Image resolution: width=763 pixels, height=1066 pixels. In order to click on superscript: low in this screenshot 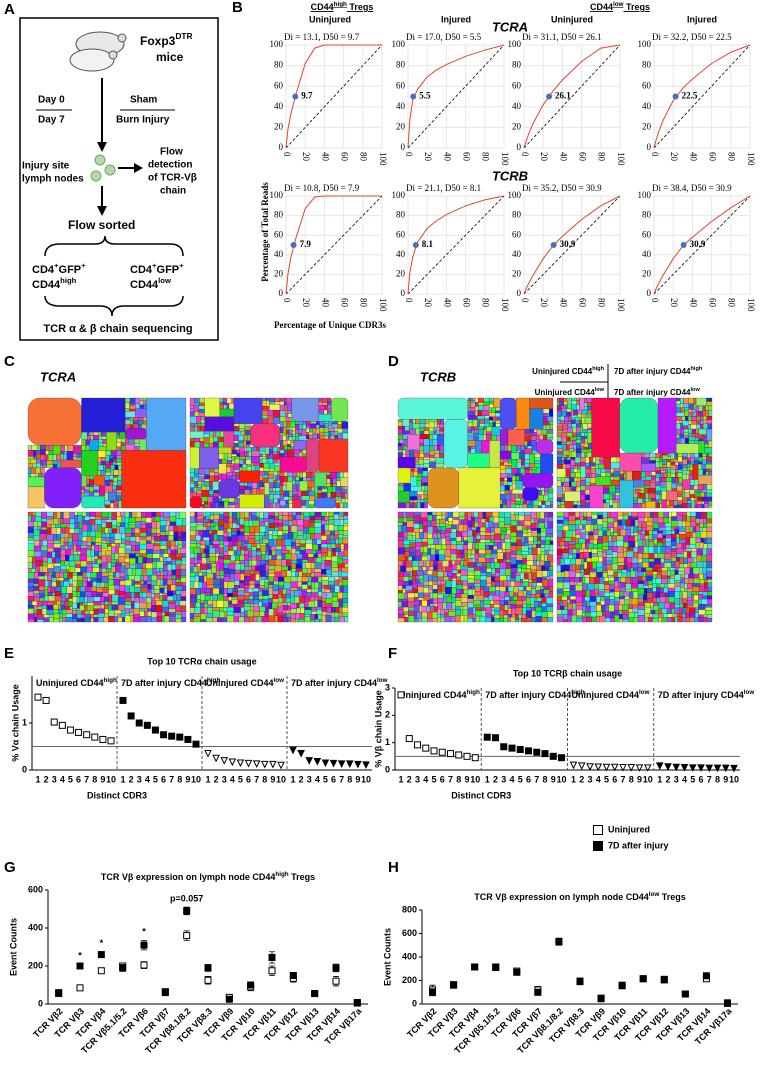, I will do `click(695, 390)`.